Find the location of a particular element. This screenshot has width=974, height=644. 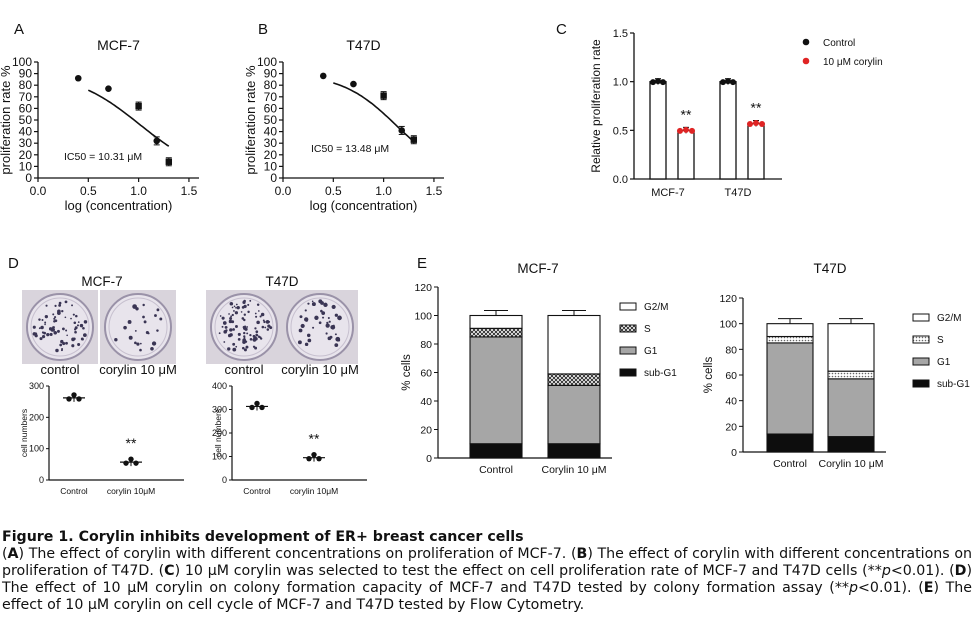

panel-a-y-tick-label: 50 is located at coordinates (26, 120).